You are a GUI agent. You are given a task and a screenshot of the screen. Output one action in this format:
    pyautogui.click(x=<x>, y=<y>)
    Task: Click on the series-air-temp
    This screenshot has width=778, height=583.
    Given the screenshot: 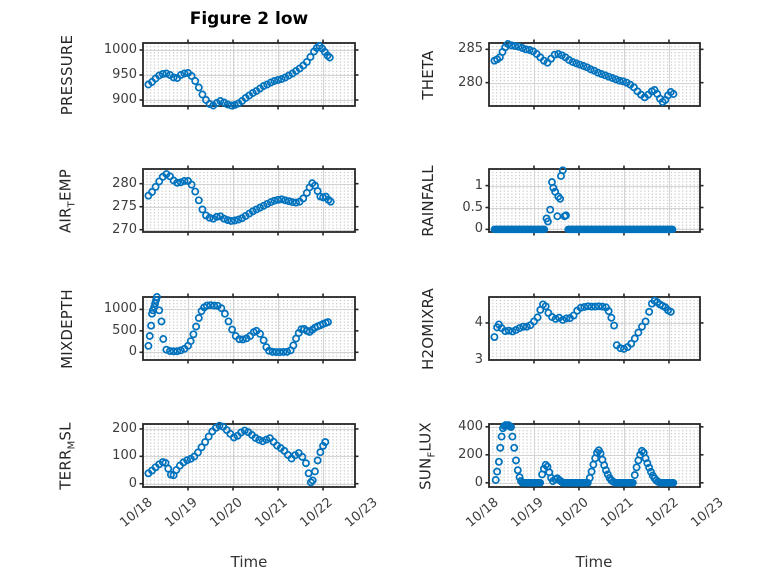 What is the action you would take?
    pyautogui.click(x=249, y=200)
    